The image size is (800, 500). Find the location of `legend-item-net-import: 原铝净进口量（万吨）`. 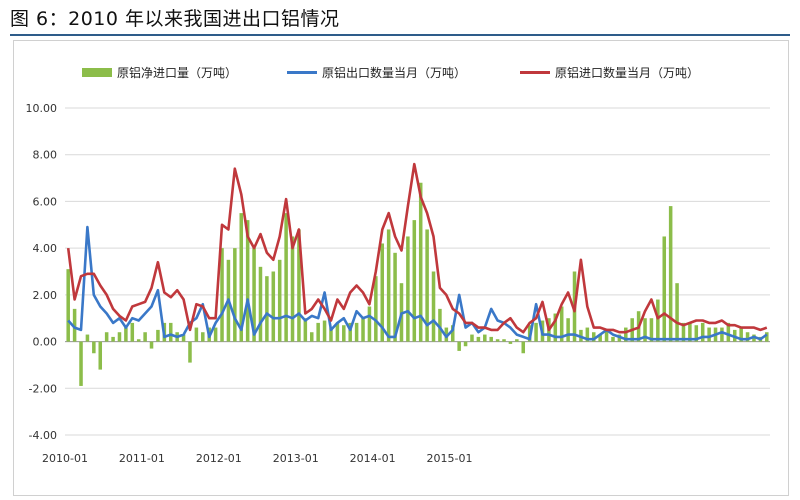

legend-item-net-import: 原铝净进口量（万吨） is located at coordinates (159, 72).